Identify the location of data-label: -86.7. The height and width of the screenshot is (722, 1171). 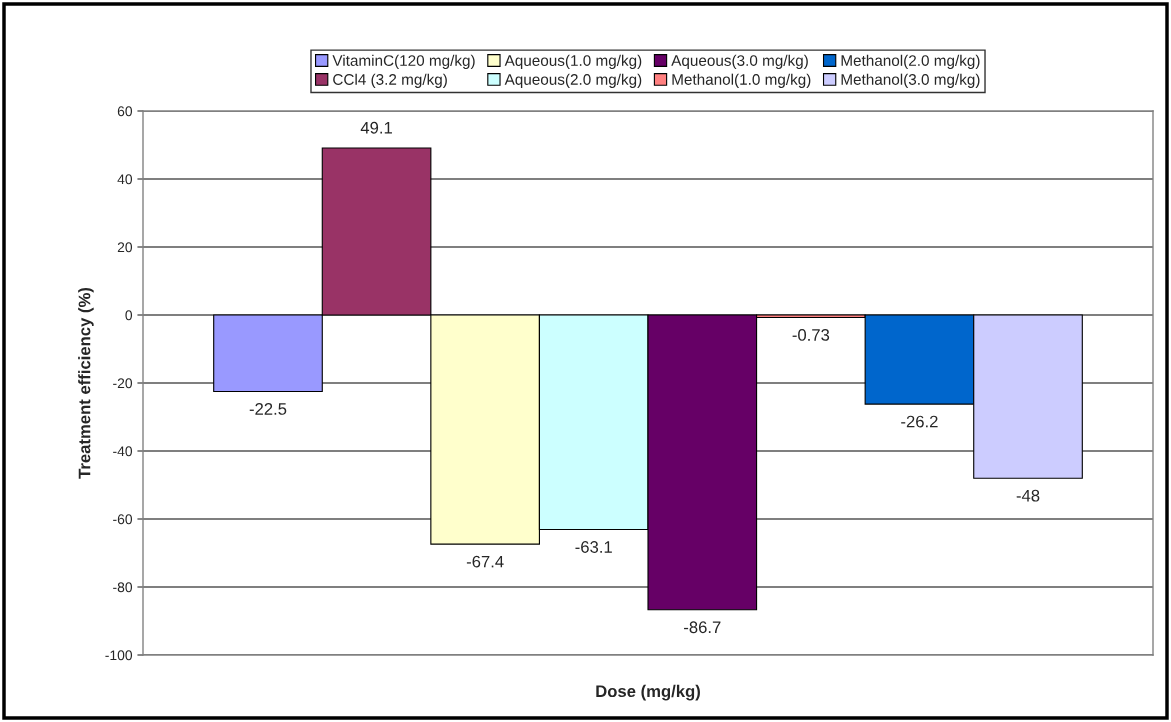
(702, 627).